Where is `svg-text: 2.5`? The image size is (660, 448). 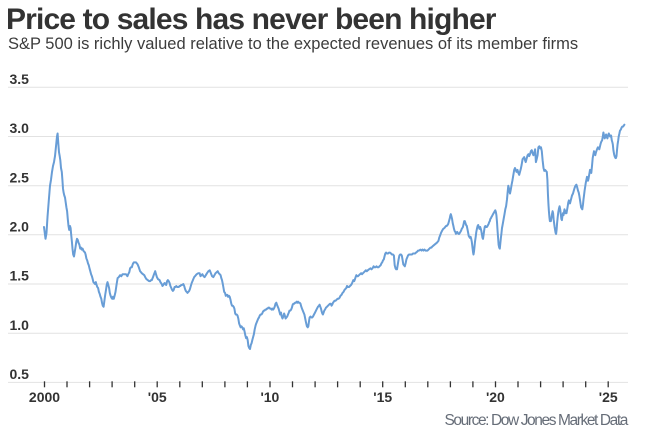 svg-text: 2.5 is located at coordinates (20, 177).